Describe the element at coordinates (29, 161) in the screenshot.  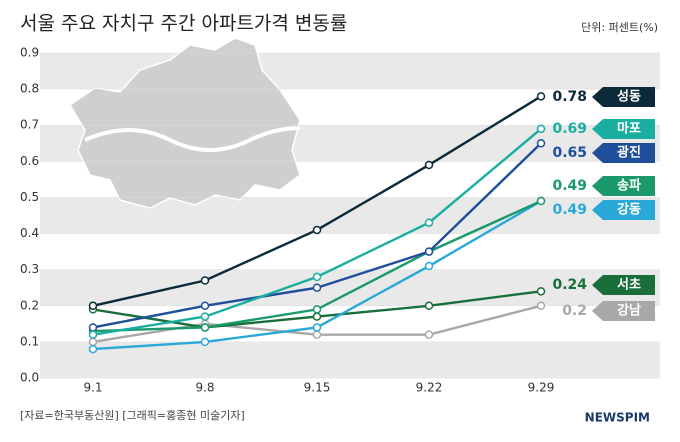
I see `y-tick-label: 0.6` at that location.